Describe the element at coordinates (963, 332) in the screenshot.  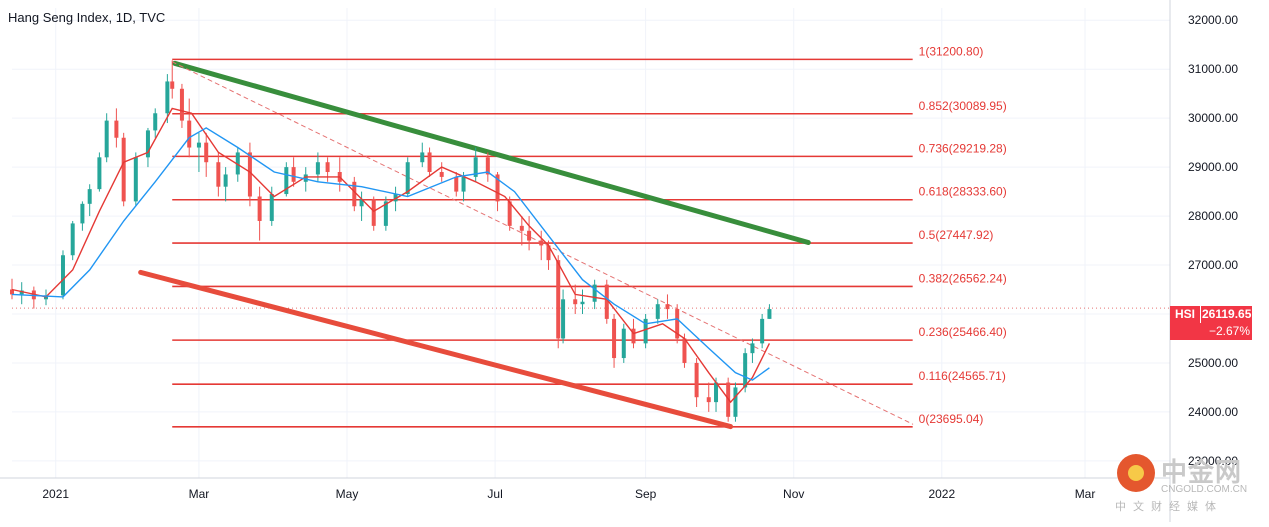
I see `fib-level-label: 0.236(25466.40)` at that location.